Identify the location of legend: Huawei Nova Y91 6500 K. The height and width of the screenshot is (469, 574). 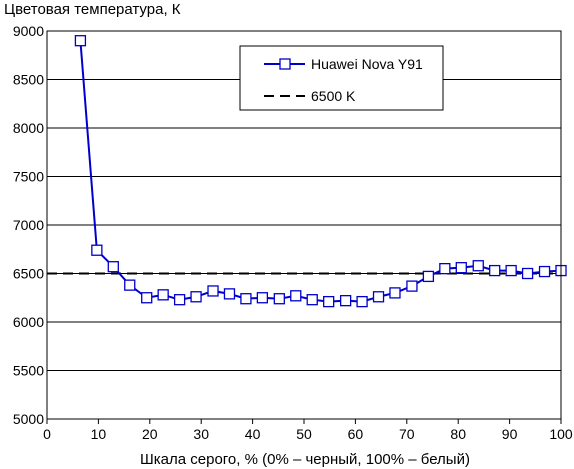
(341, 78).